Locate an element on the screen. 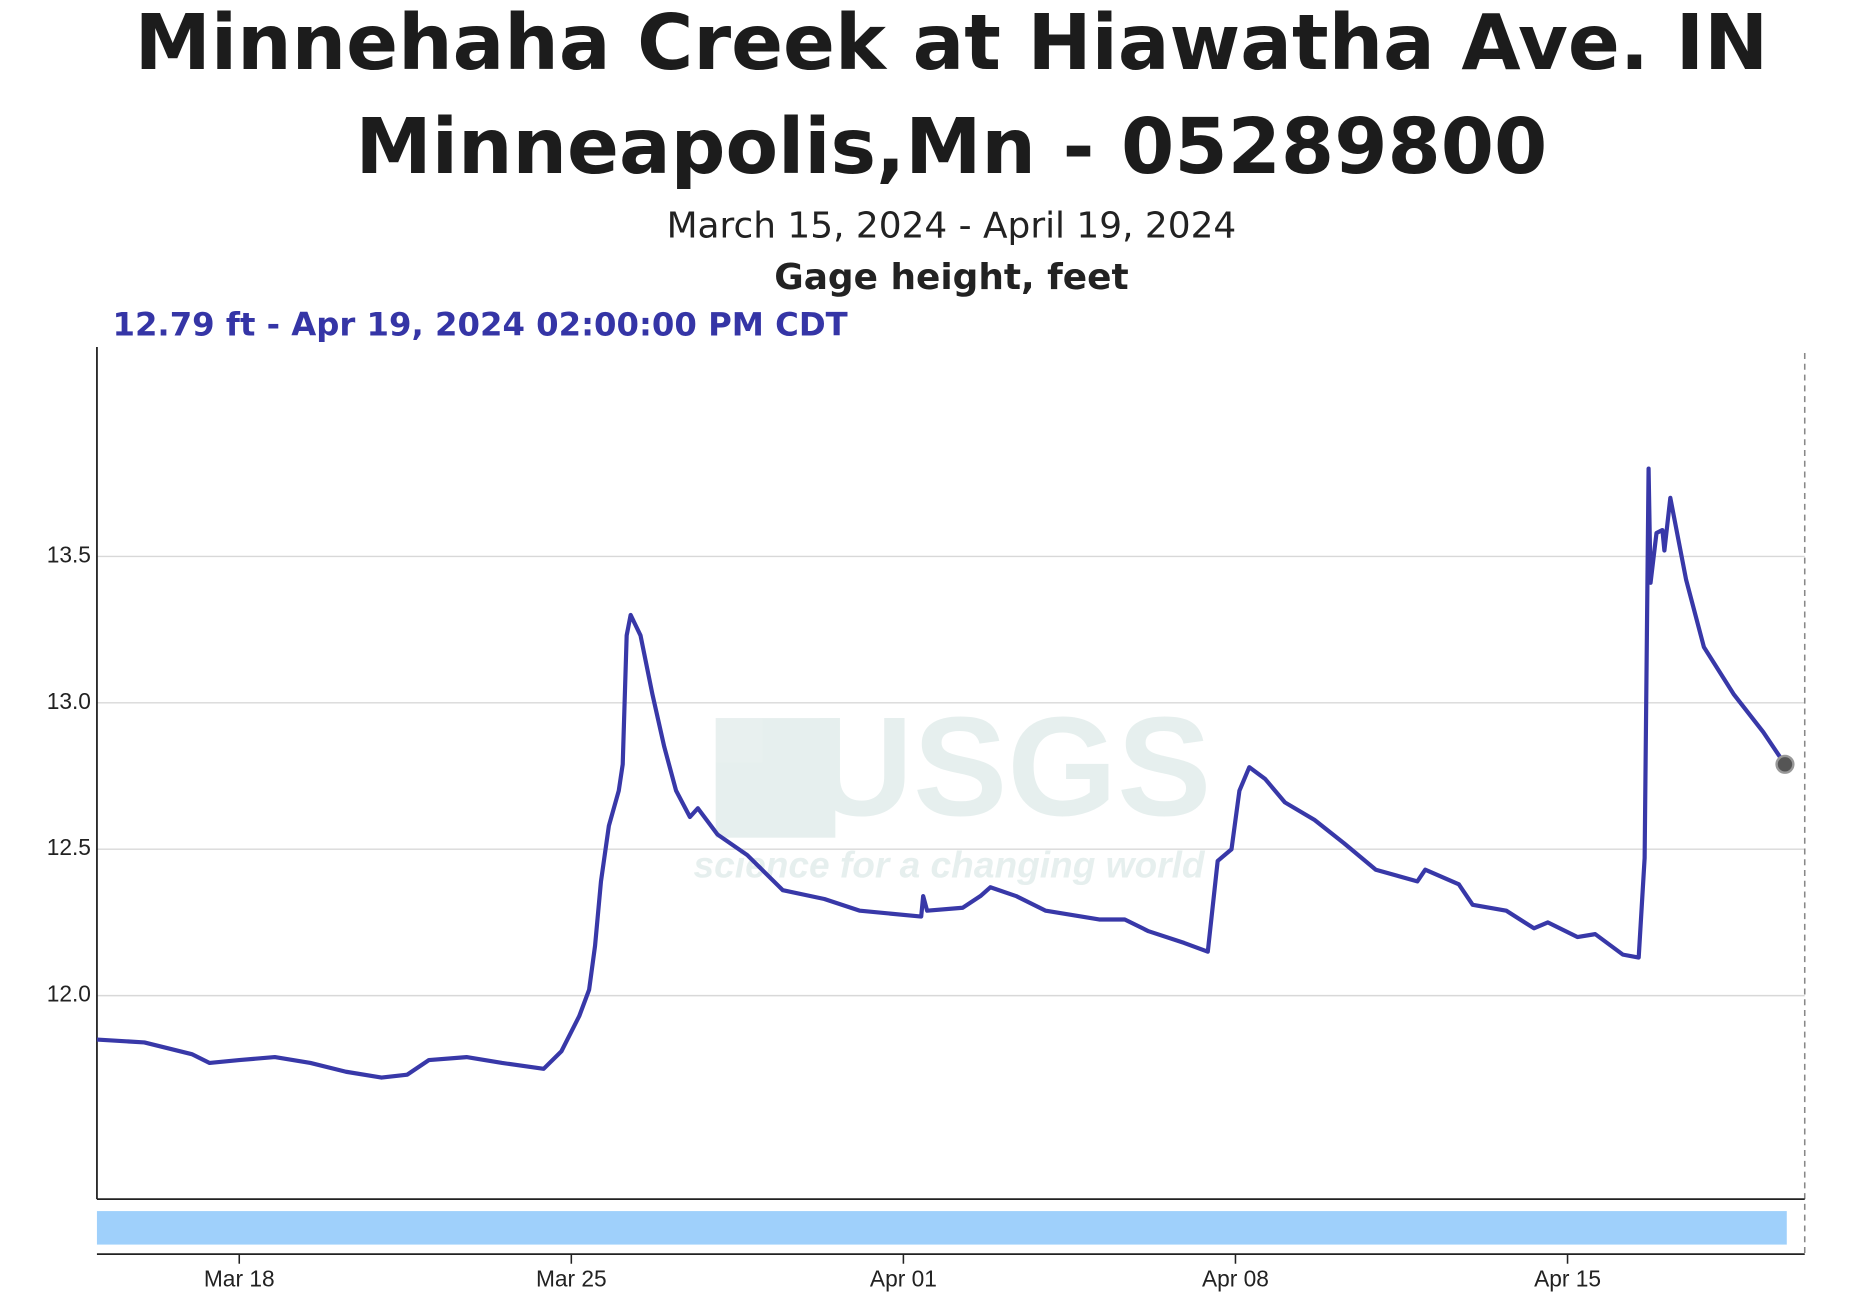  chart-title: Minneapolis,Mn - 05289800 is located at coordinates (952, 147).